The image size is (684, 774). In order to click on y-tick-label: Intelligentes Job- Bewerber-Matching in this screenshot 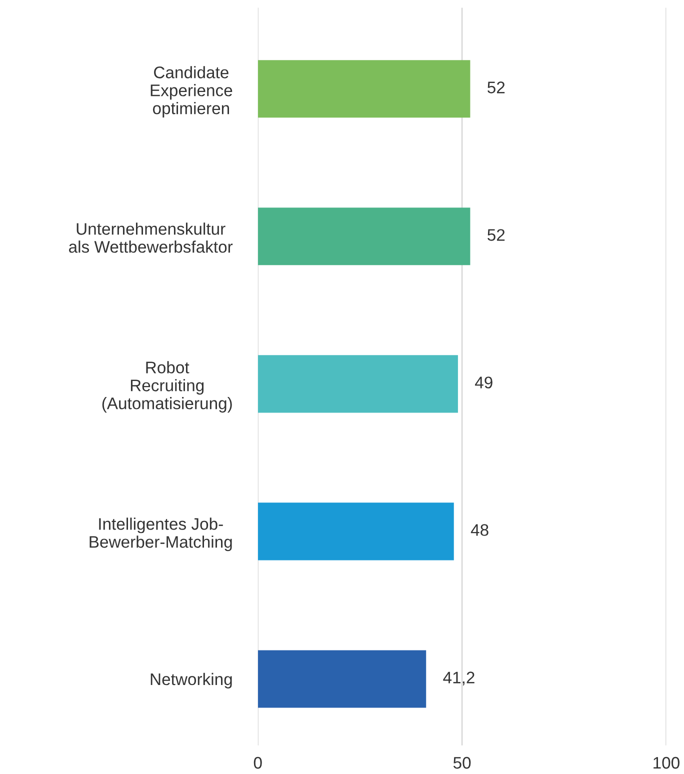, I will do `click(161, 535)`.